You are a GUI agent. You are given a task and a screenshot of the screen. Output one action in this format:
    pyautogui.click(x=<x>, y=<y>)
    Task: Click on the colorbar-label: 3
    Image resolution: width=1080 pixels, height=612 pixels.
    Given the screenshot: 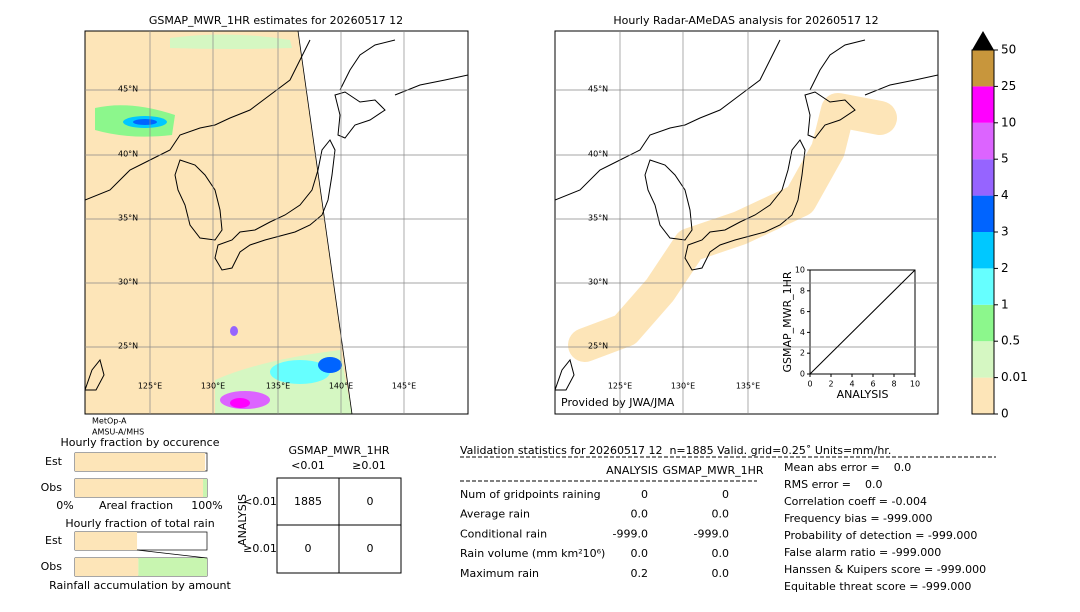 What is the action you would take?
    pyautogui.click(x=1005, y=232)
    